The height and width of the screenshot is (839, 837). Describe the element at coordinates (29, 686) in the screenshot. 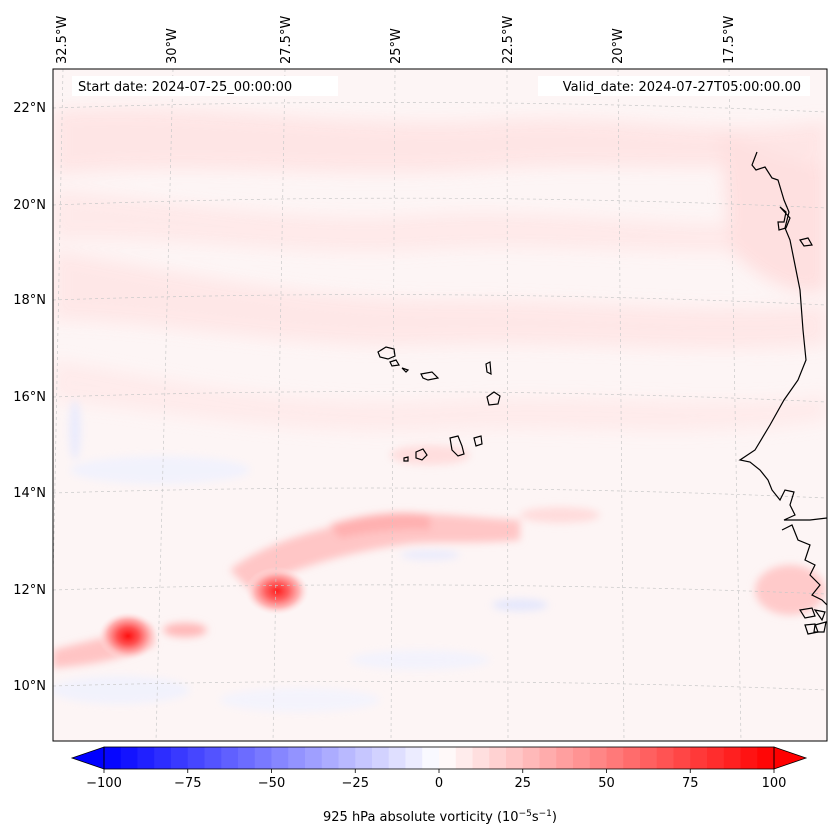

I see `lat-label: 10°N` at that location.